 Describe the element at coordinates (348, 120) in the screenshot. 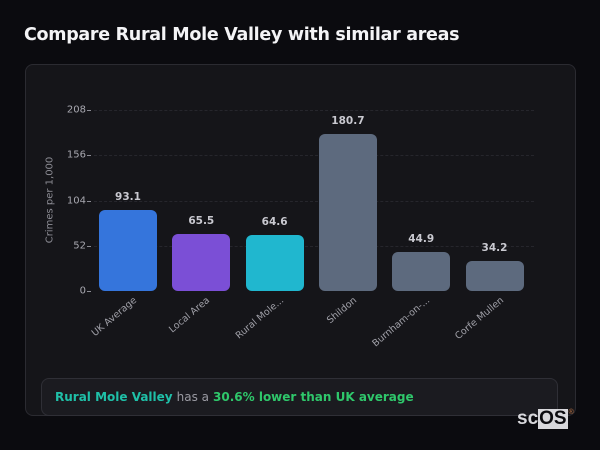

I see `bar-value-label: 180.7` at that location.